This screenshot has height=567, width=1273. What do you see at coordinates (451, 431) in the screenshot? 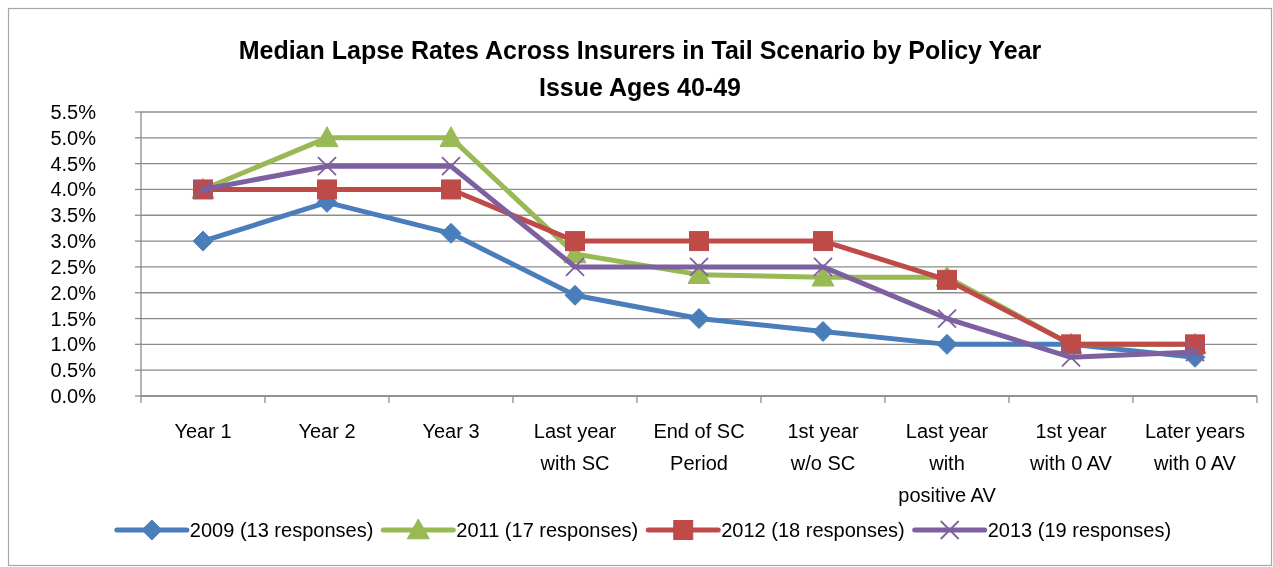
I see `x-tick-label: Year 3` at bounding box center [451, 431].